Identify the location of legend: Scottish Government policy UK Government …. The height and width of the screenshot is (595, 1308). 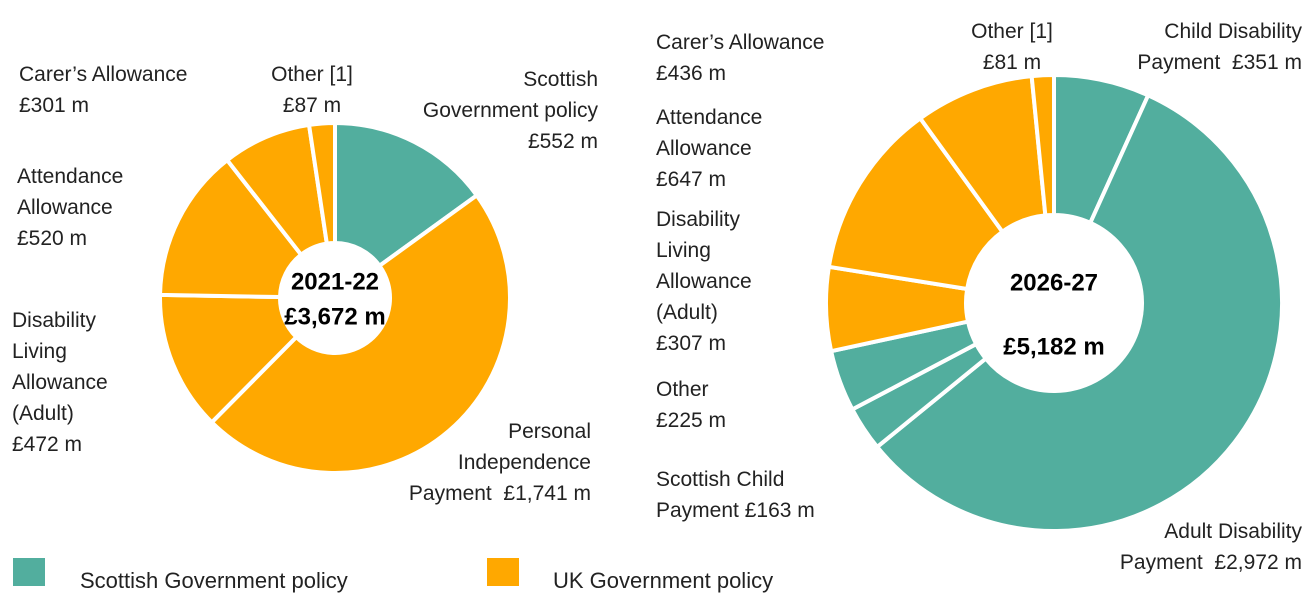
(393, 575).